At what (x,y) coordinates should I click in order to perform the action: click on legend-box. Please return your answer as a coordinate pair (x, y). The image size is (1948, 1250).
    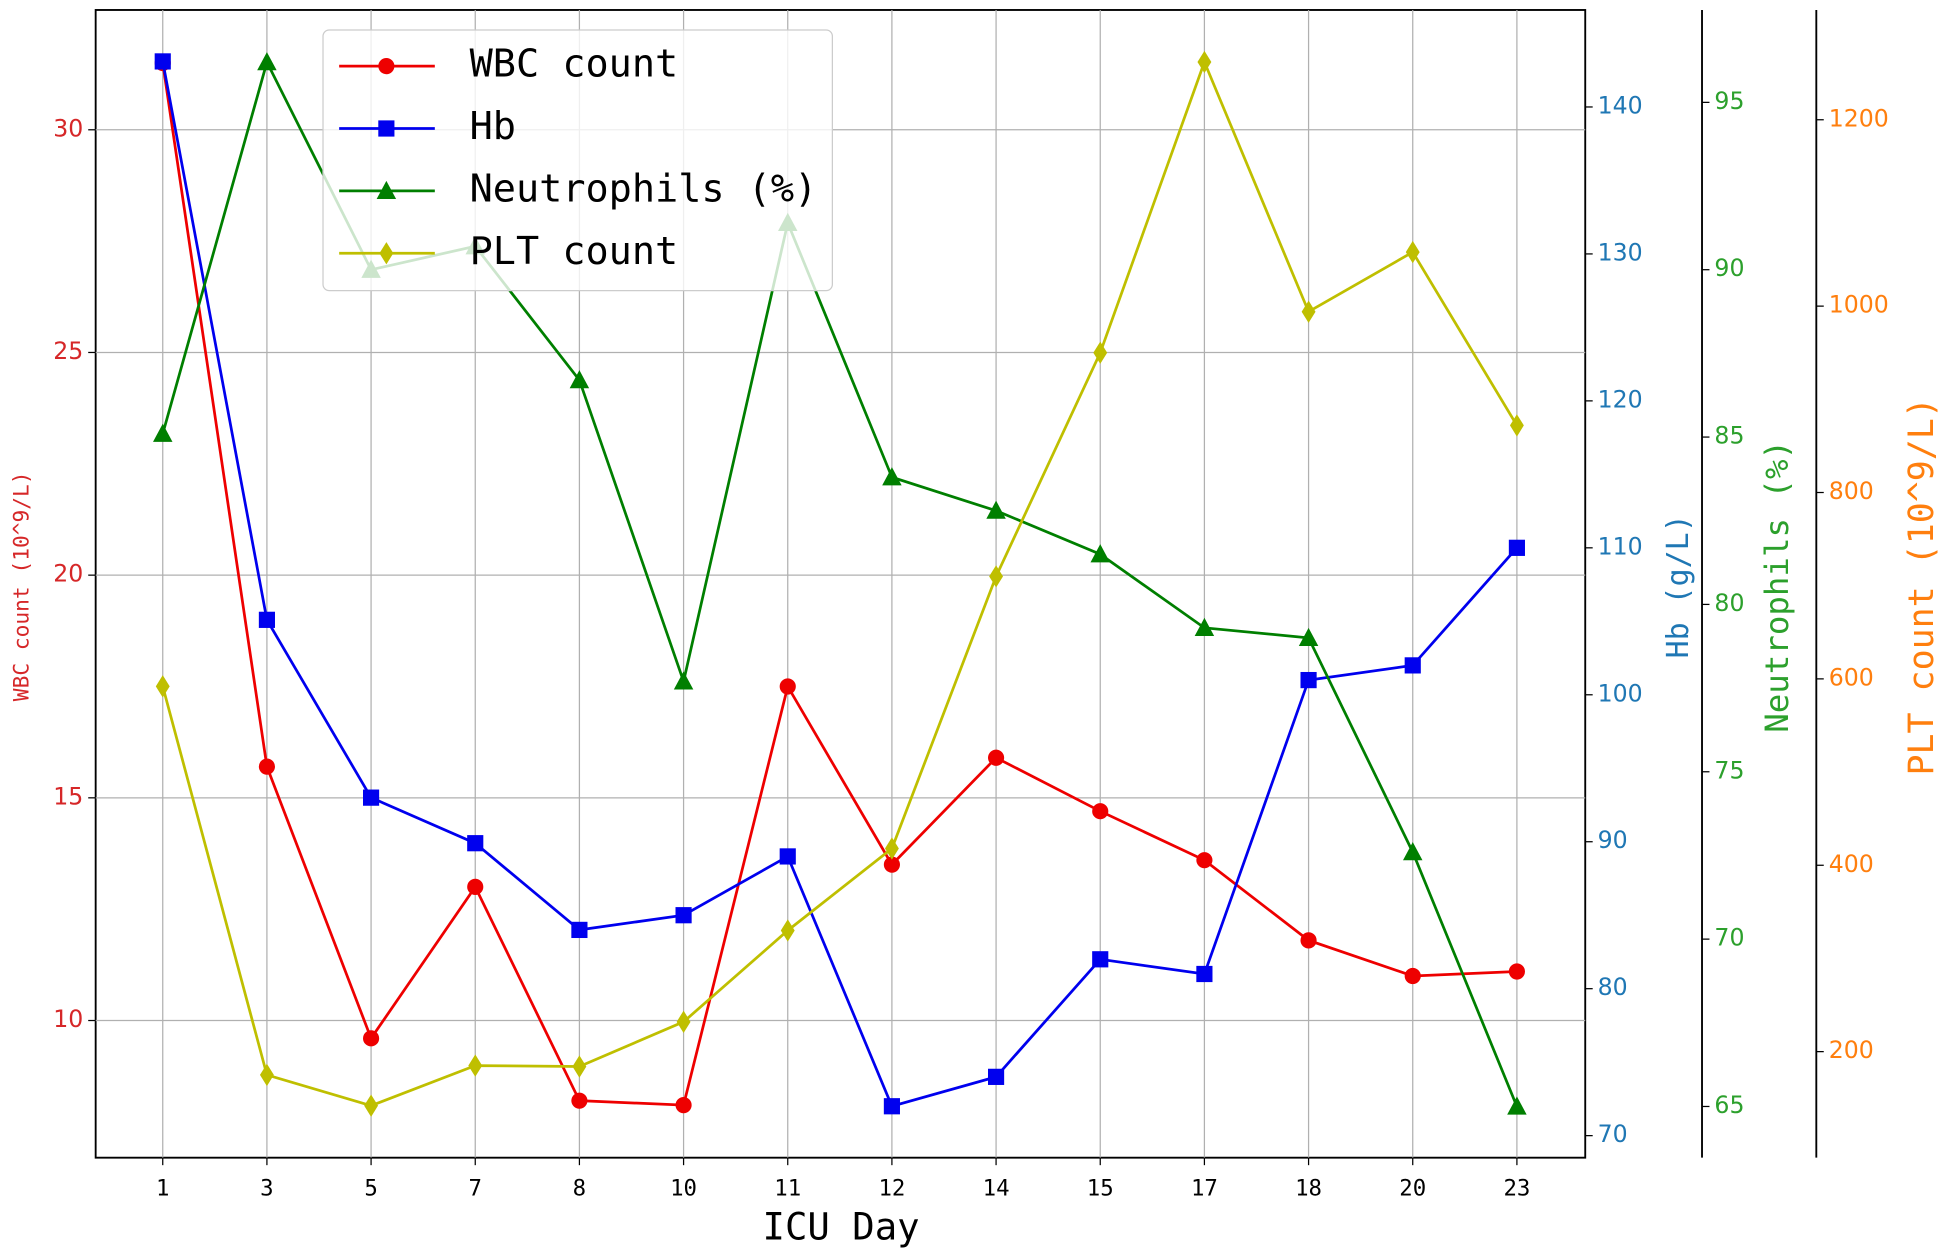
    Looking at the image, I should click on (577, 160).